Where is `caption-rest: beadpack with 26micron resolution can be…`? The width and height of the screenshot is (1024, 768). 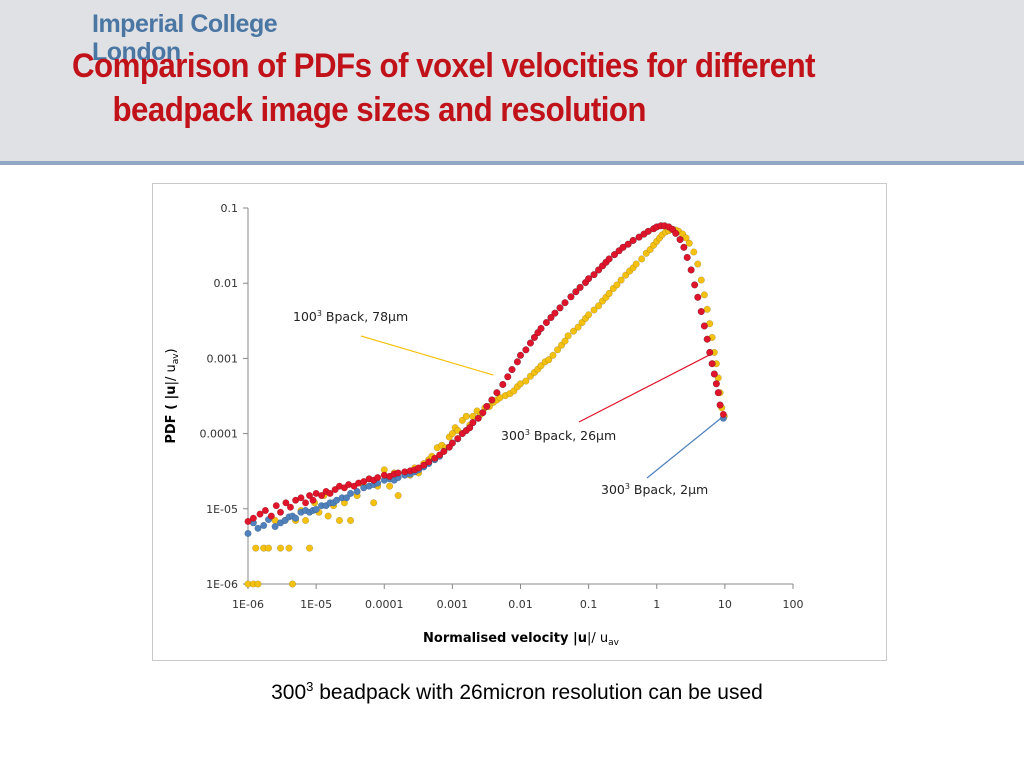
caption-rest: beadpack with 26micron resolution can be… is located at coordinates (538, 692).